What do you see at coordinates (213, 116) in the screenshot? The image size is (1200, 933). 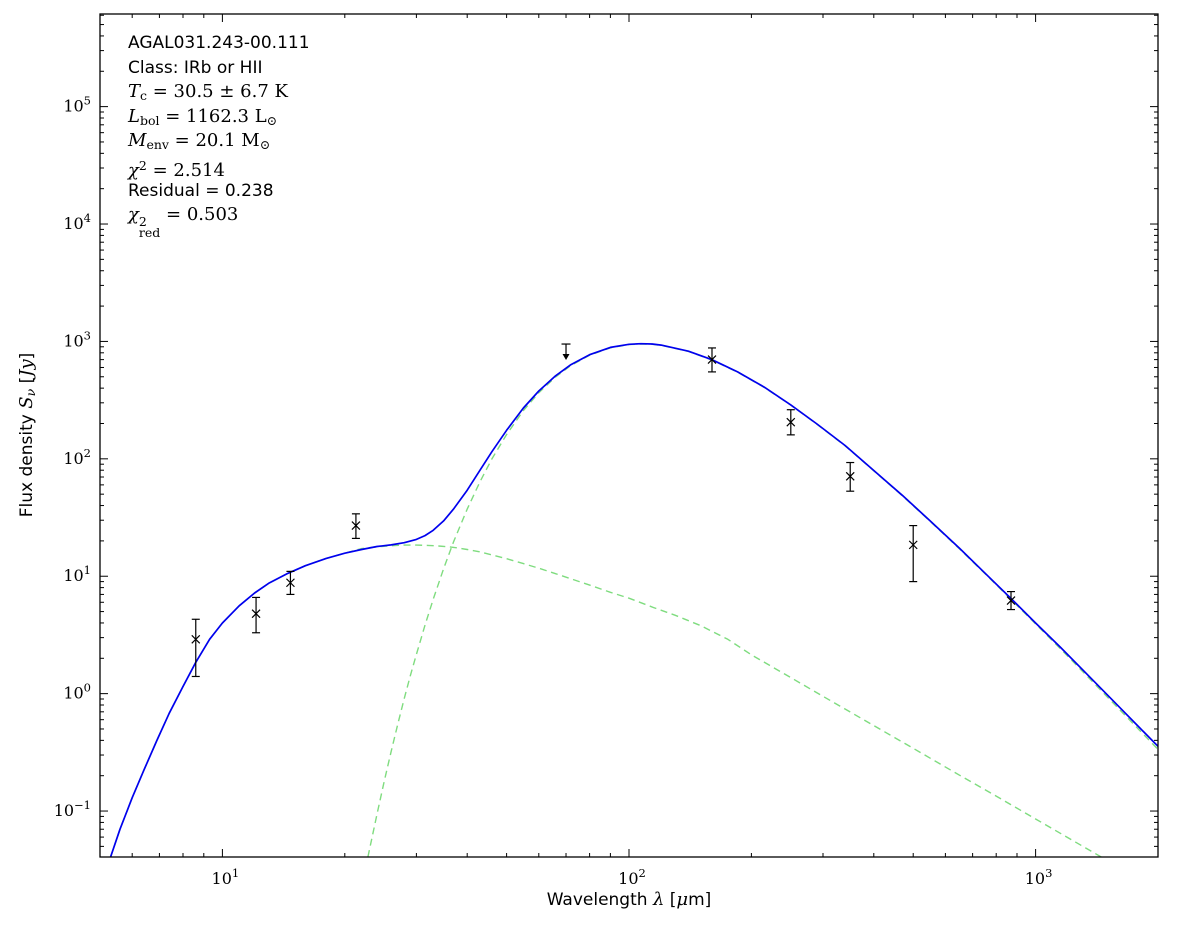 I see `text-segment: = 1162.3 L` at bounding box center [213, 116].